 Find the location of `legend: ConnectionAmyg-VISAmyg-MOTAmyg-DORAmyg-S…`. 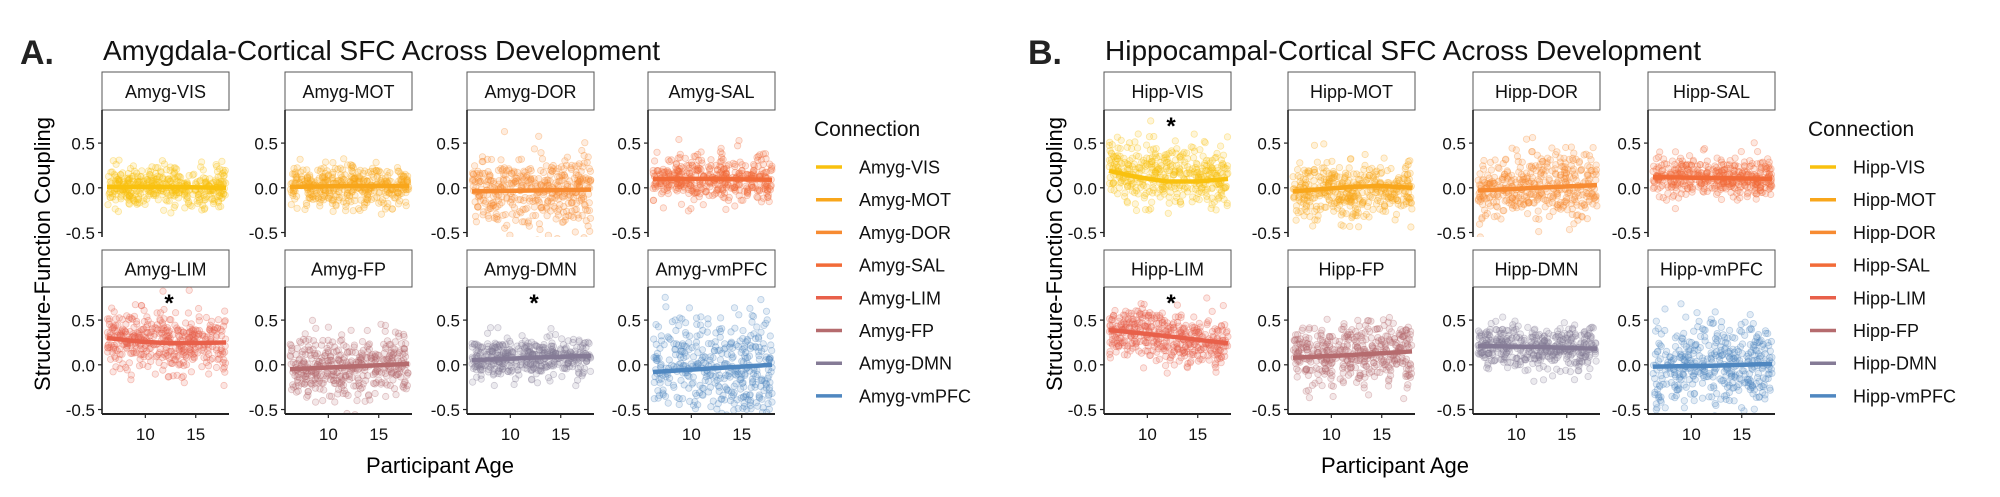

legend: ConnectionAmyg-VISAmyg-MOTAmyg-DORAmyg-S… is located at coordinates (892, 262).